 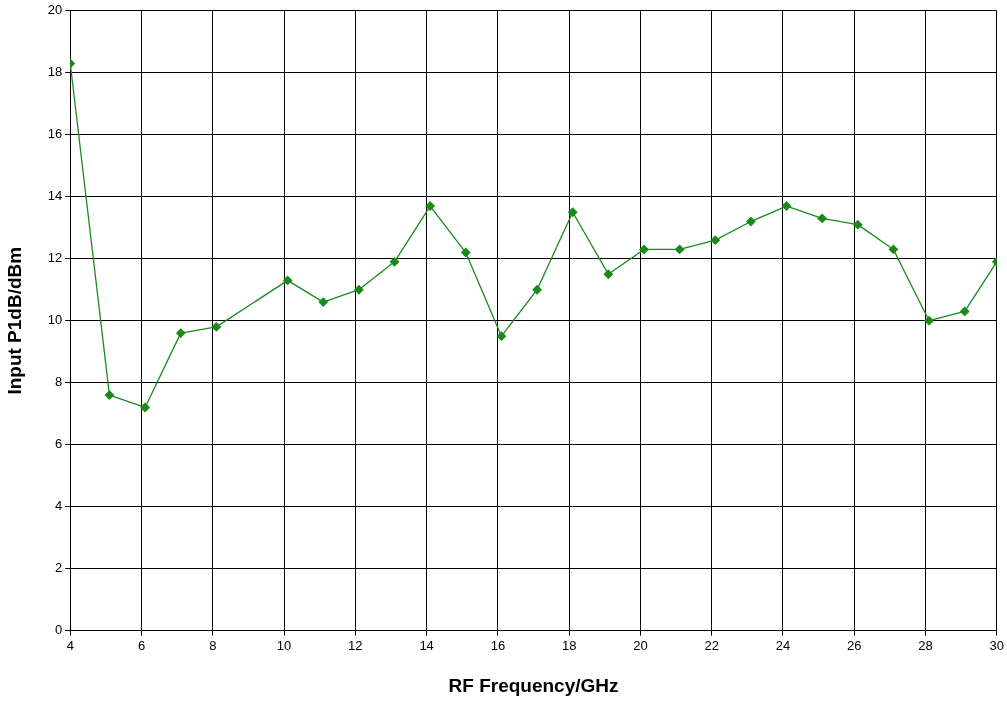 I want to click on x-tick-label: 28, so click(x=925, y=645).